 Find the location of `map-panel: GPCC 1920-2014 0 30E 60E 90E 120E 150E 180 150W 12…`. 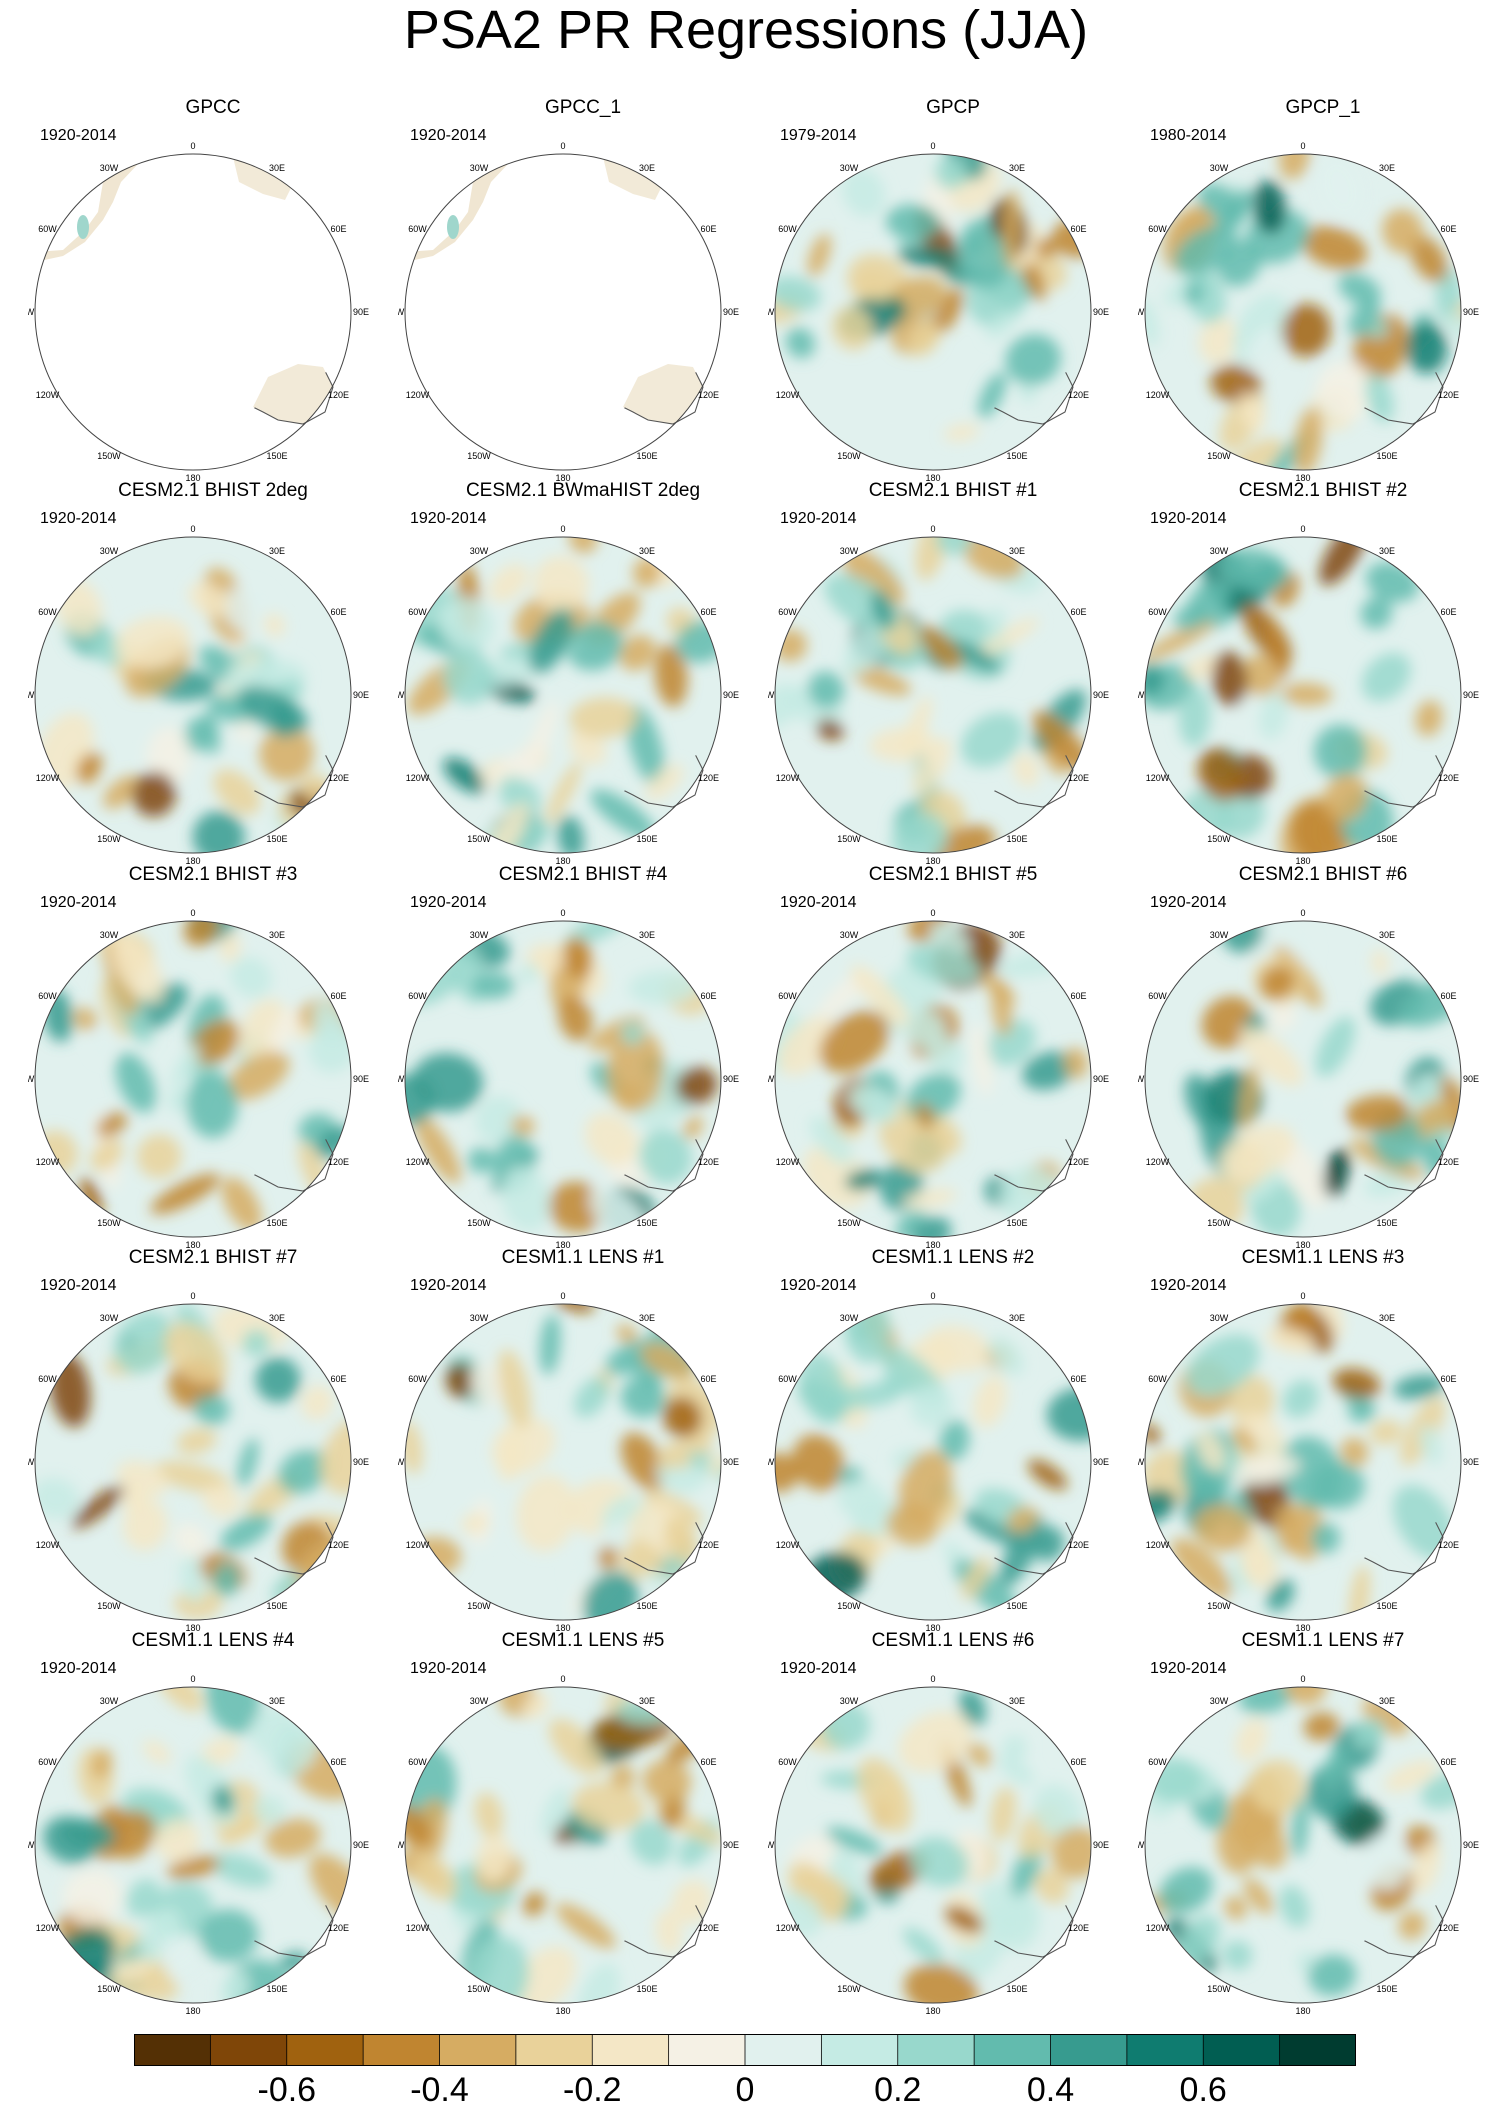

map-panel: GPCC 1920-2014 0 30E 60E 90E 120E 150E 180 150W 12… is located at coordinates (213, 289).